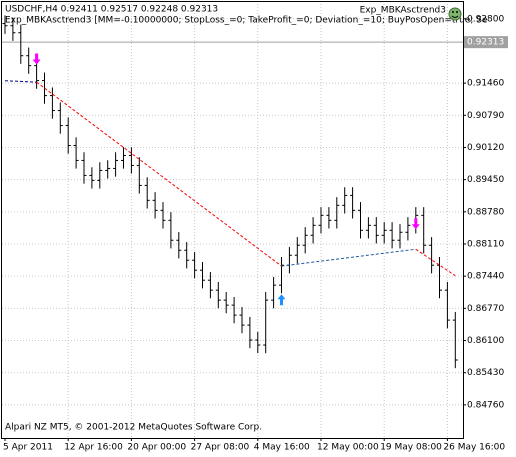 The height and width of the screenshot is (457, 516). What do you see at coordinates (485, 405) in the screenshot?
I see `y-tick-label: 0.84760` at bounding box center [485, 405].